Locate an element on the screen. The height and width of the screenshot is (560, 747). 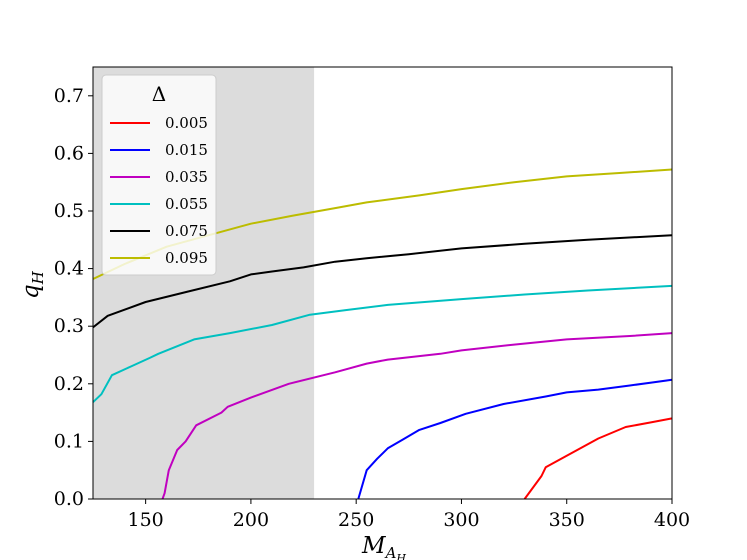
svg-text: MAH is located at coordinates (383, 546).